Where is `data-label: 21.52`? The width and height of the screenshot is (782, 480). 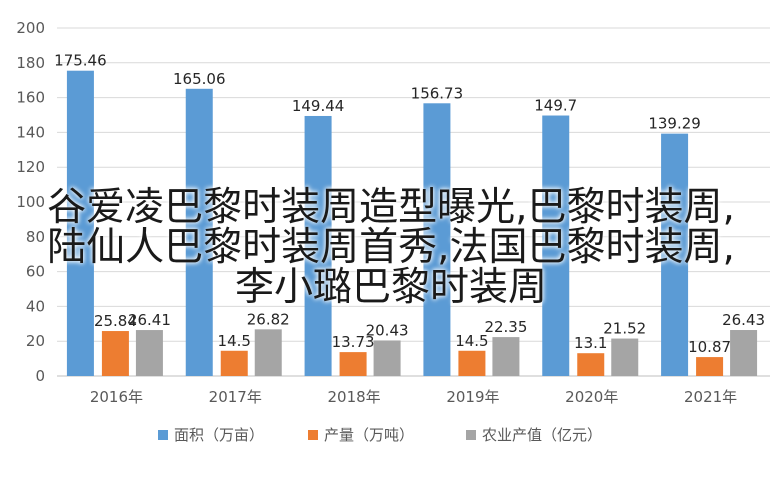 data-label: 21.52 is located at coordinates (624, 329).